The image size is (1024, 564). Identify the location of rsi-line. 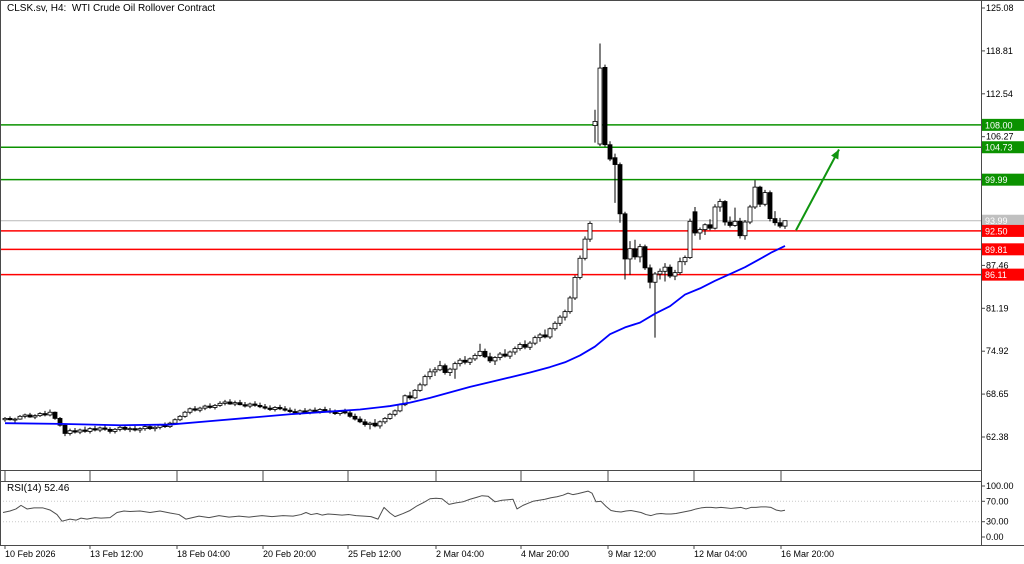
(394, 506).